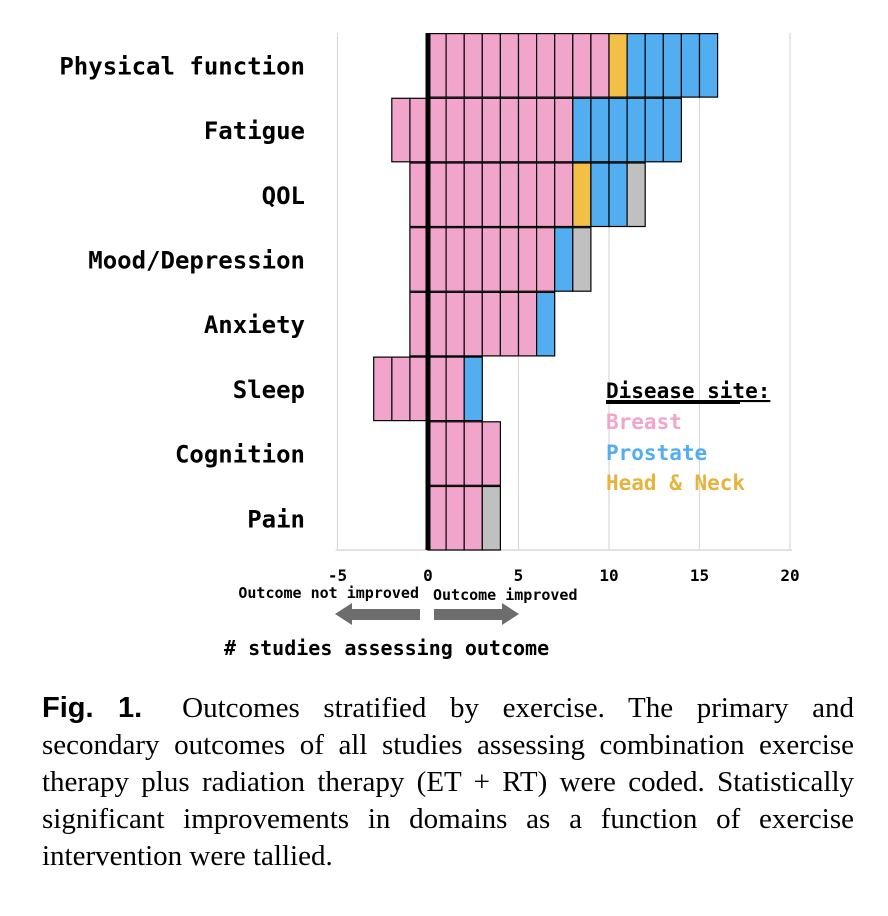  Describe the element at coordinates (92, 708) in the screenshot. I see `figure-label: Fig. 1.` at that location.